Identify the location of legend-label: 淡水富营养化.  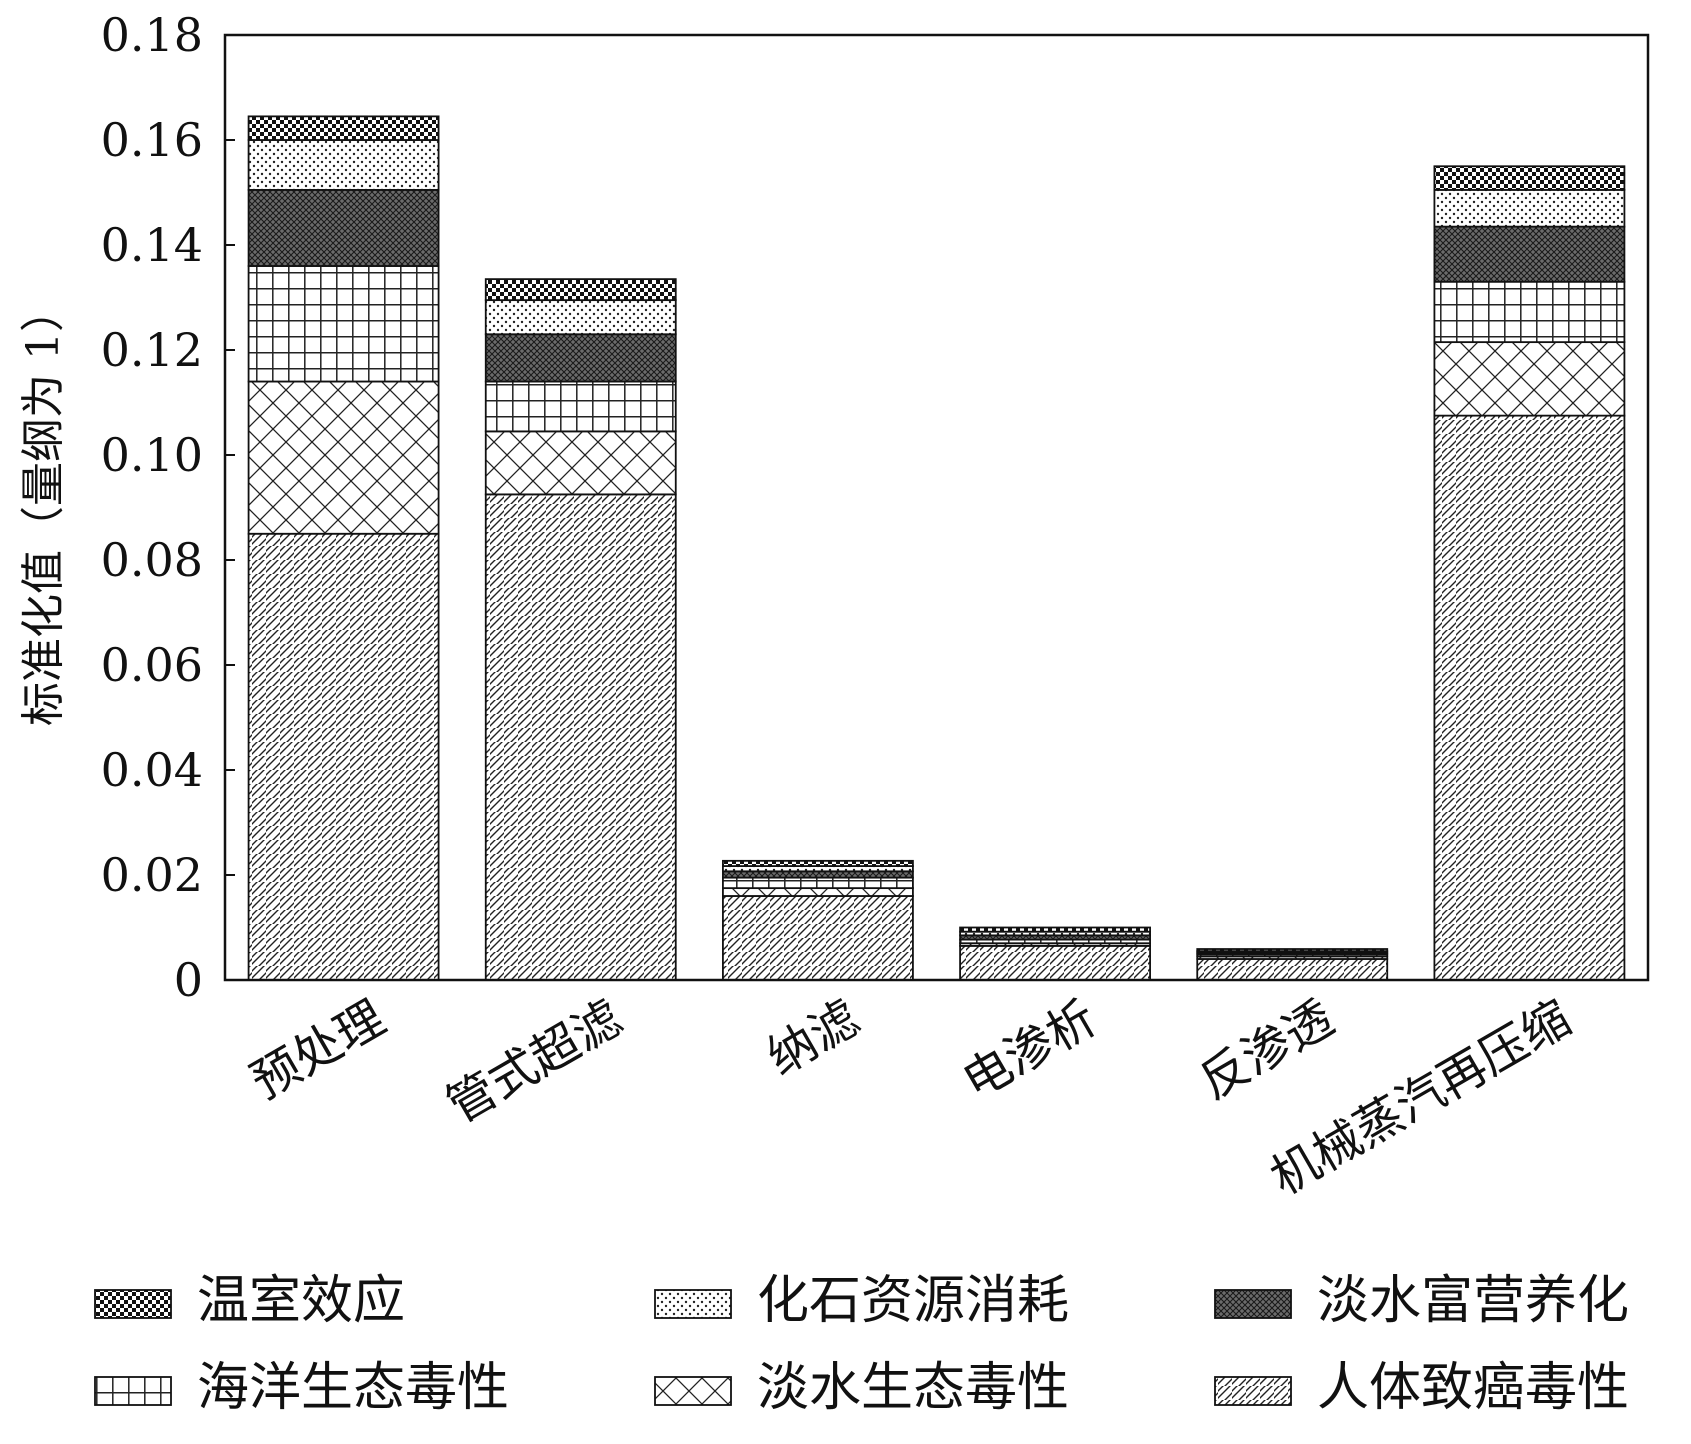
(1473, 1301).